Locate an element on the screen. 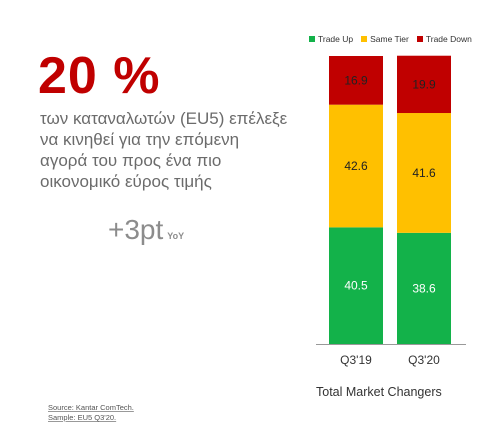 Image resolution: width=491 pixels, height=437 pixels. legend-label: Trade Up is located at coordinates (336, 39).